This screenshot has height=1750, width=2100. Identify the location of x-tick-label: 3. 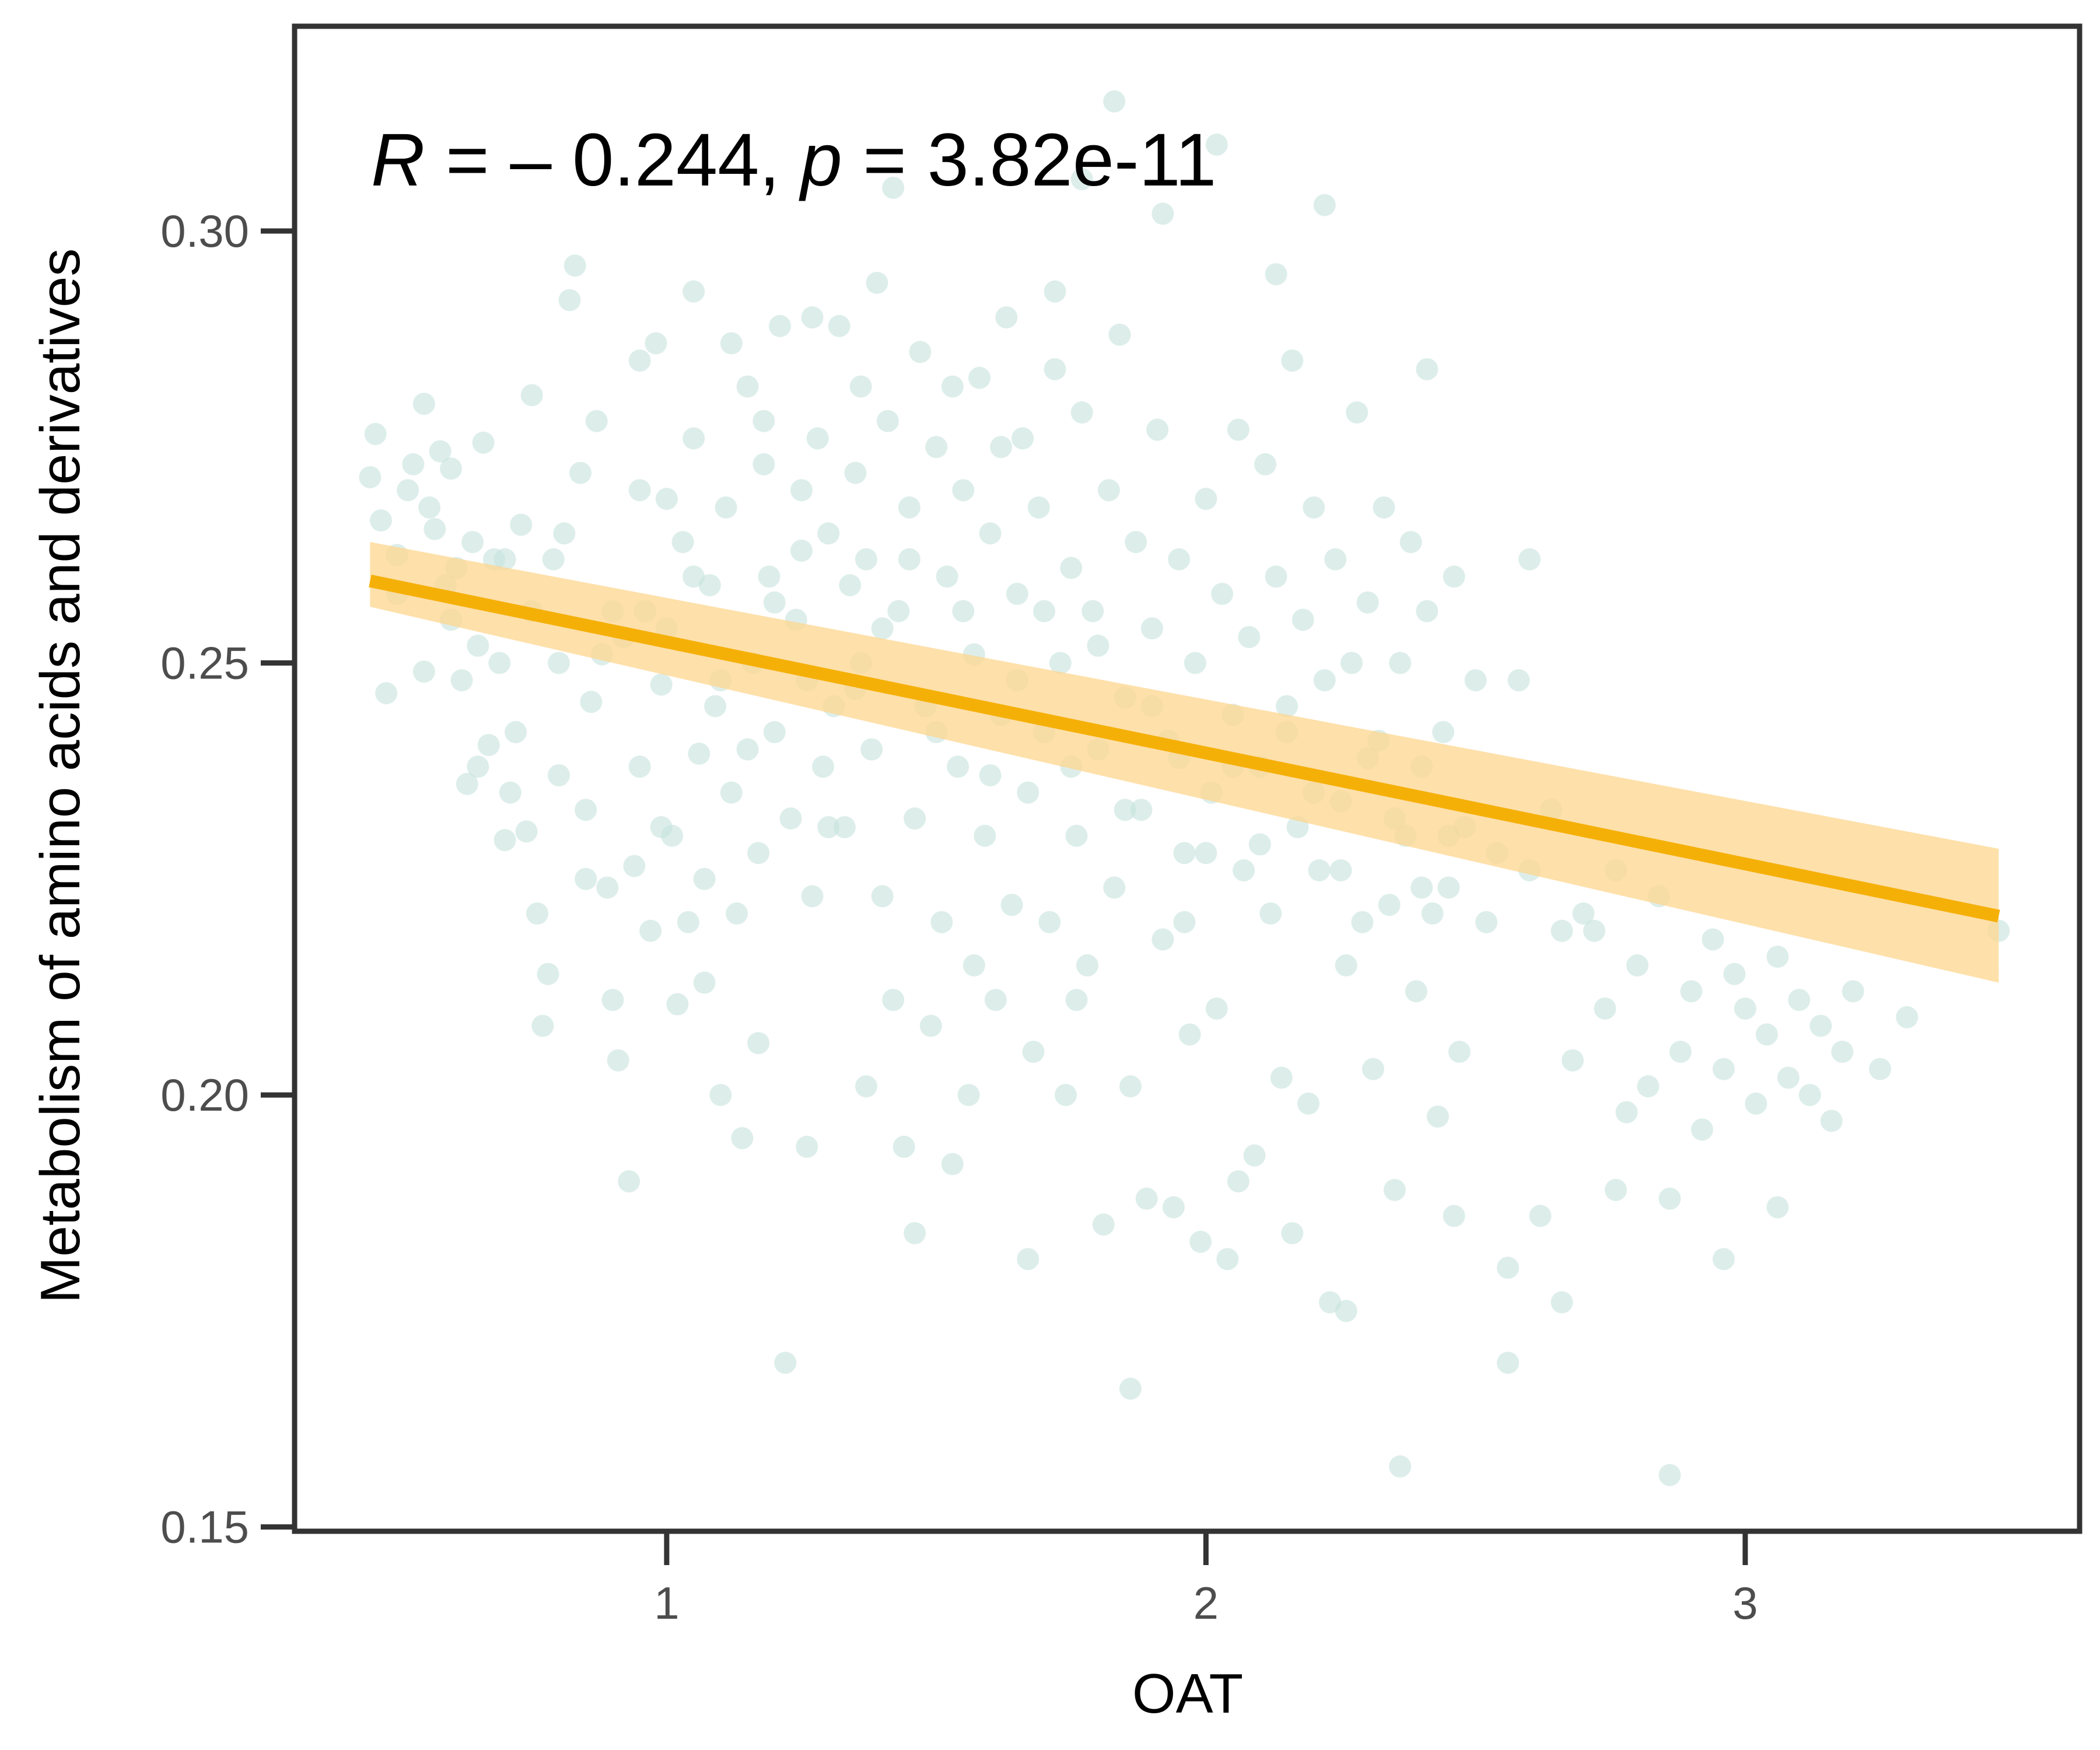
(1745, 1603).